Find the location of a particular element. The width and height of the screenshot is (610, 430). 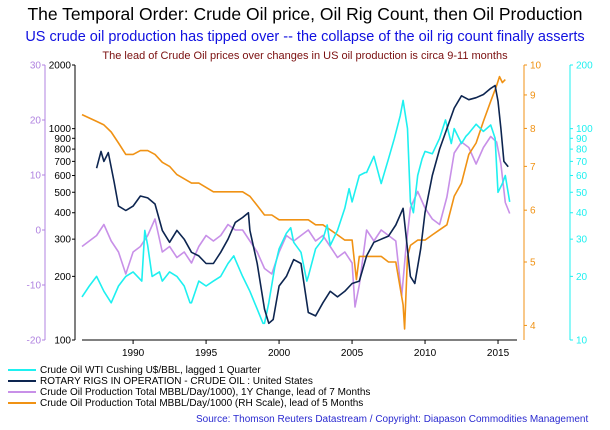

rigs-tick-label: 400 is located at coordinates (62, 213).